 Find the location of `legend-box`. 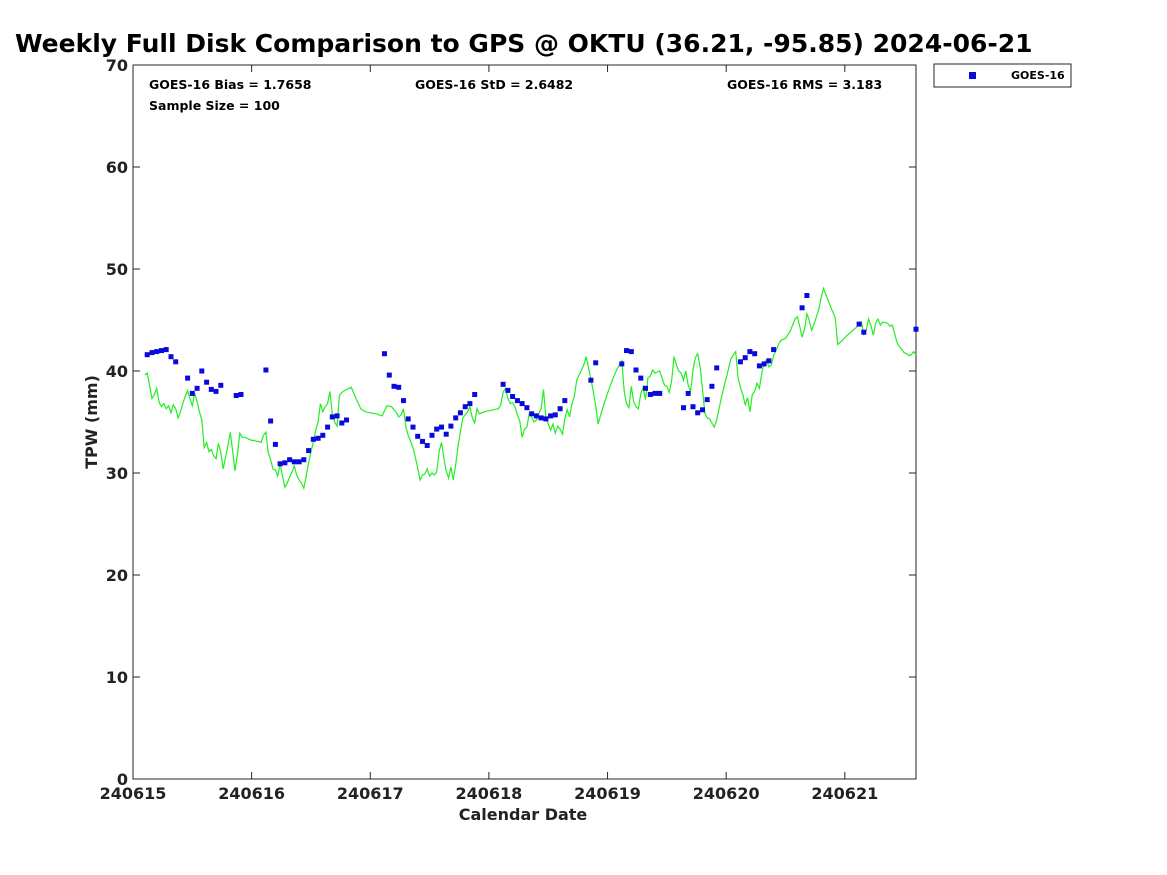

legend-box is located at coordinates (1002, 75).